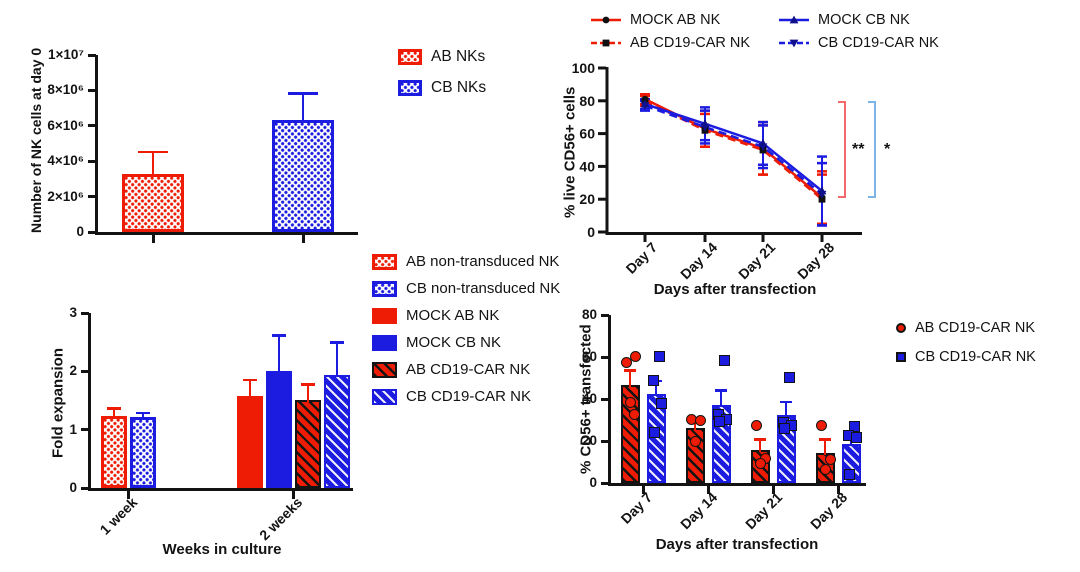 The width and height of the screenshot is (1080, 572). What do you see at coordinates (143, 452) in the screenshot?
I see `bar-cb-non-transduced-nk` at bounding box center [143, 452].